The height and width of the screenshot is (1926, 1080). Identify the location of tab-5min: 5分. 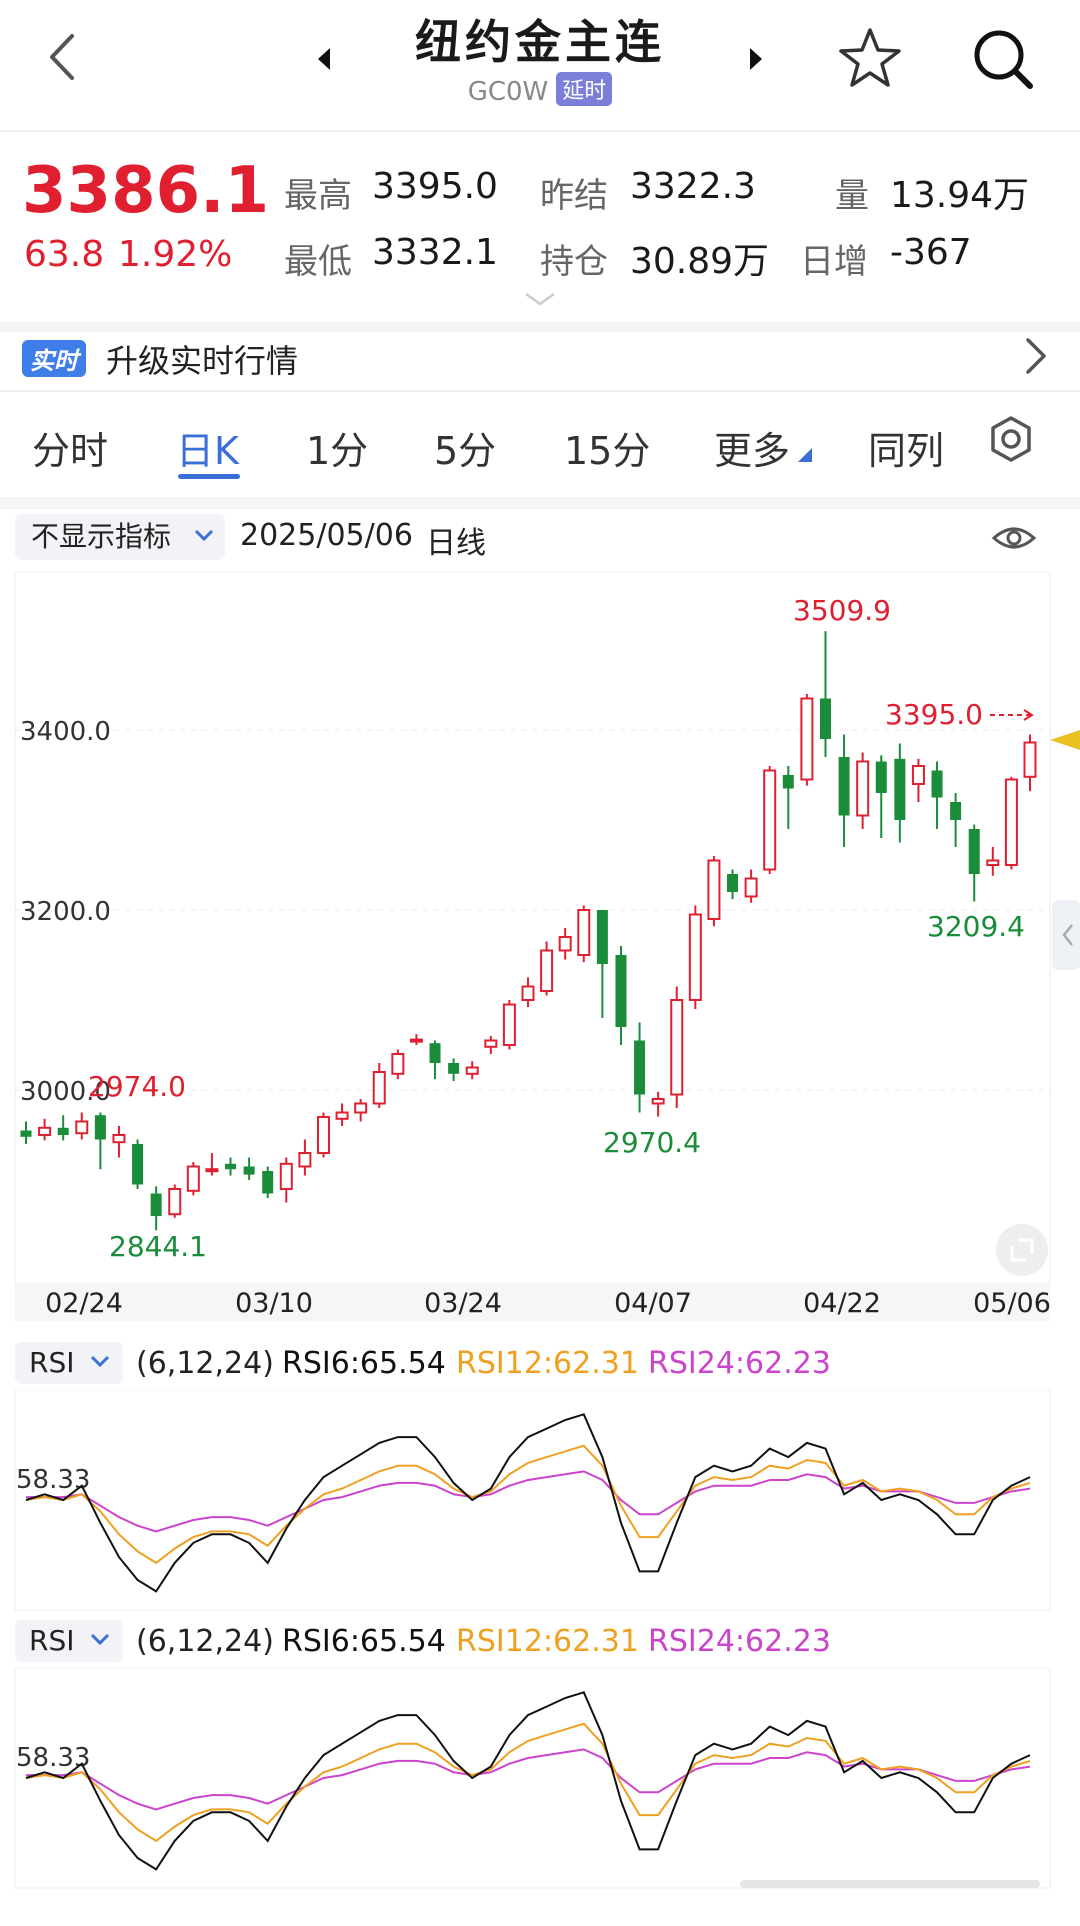
(465, 451).